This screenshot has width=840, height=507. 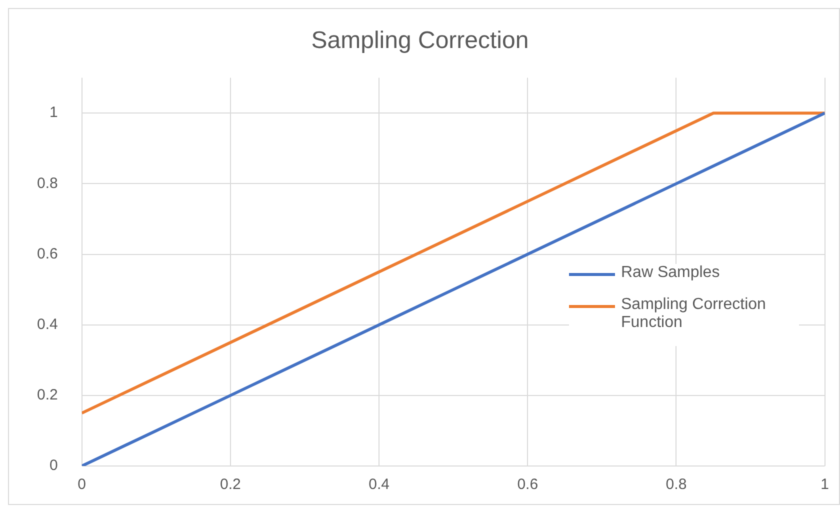 I want to click on y-tick-label: 1, so click(x=54, y=113).